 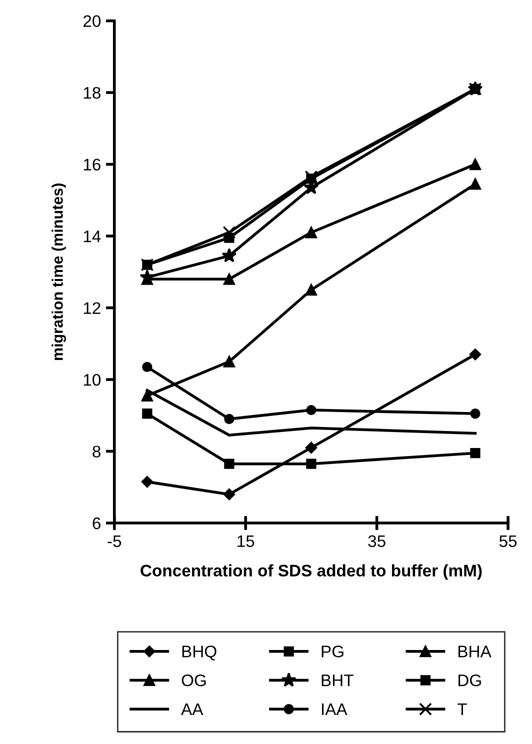 What do you see at coordinates (246, 541) in the screenshot?
I see `x-tick-label: 15` at bounding box center [246, 541].